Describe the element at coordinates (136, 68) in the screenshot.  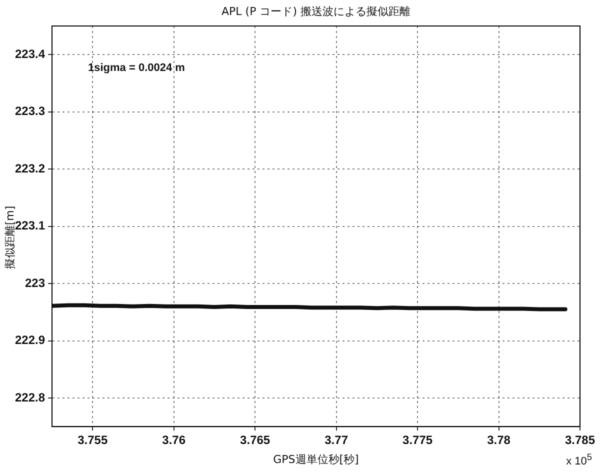
I see `annotation: 1sigma = 0.0024 m` at that location.